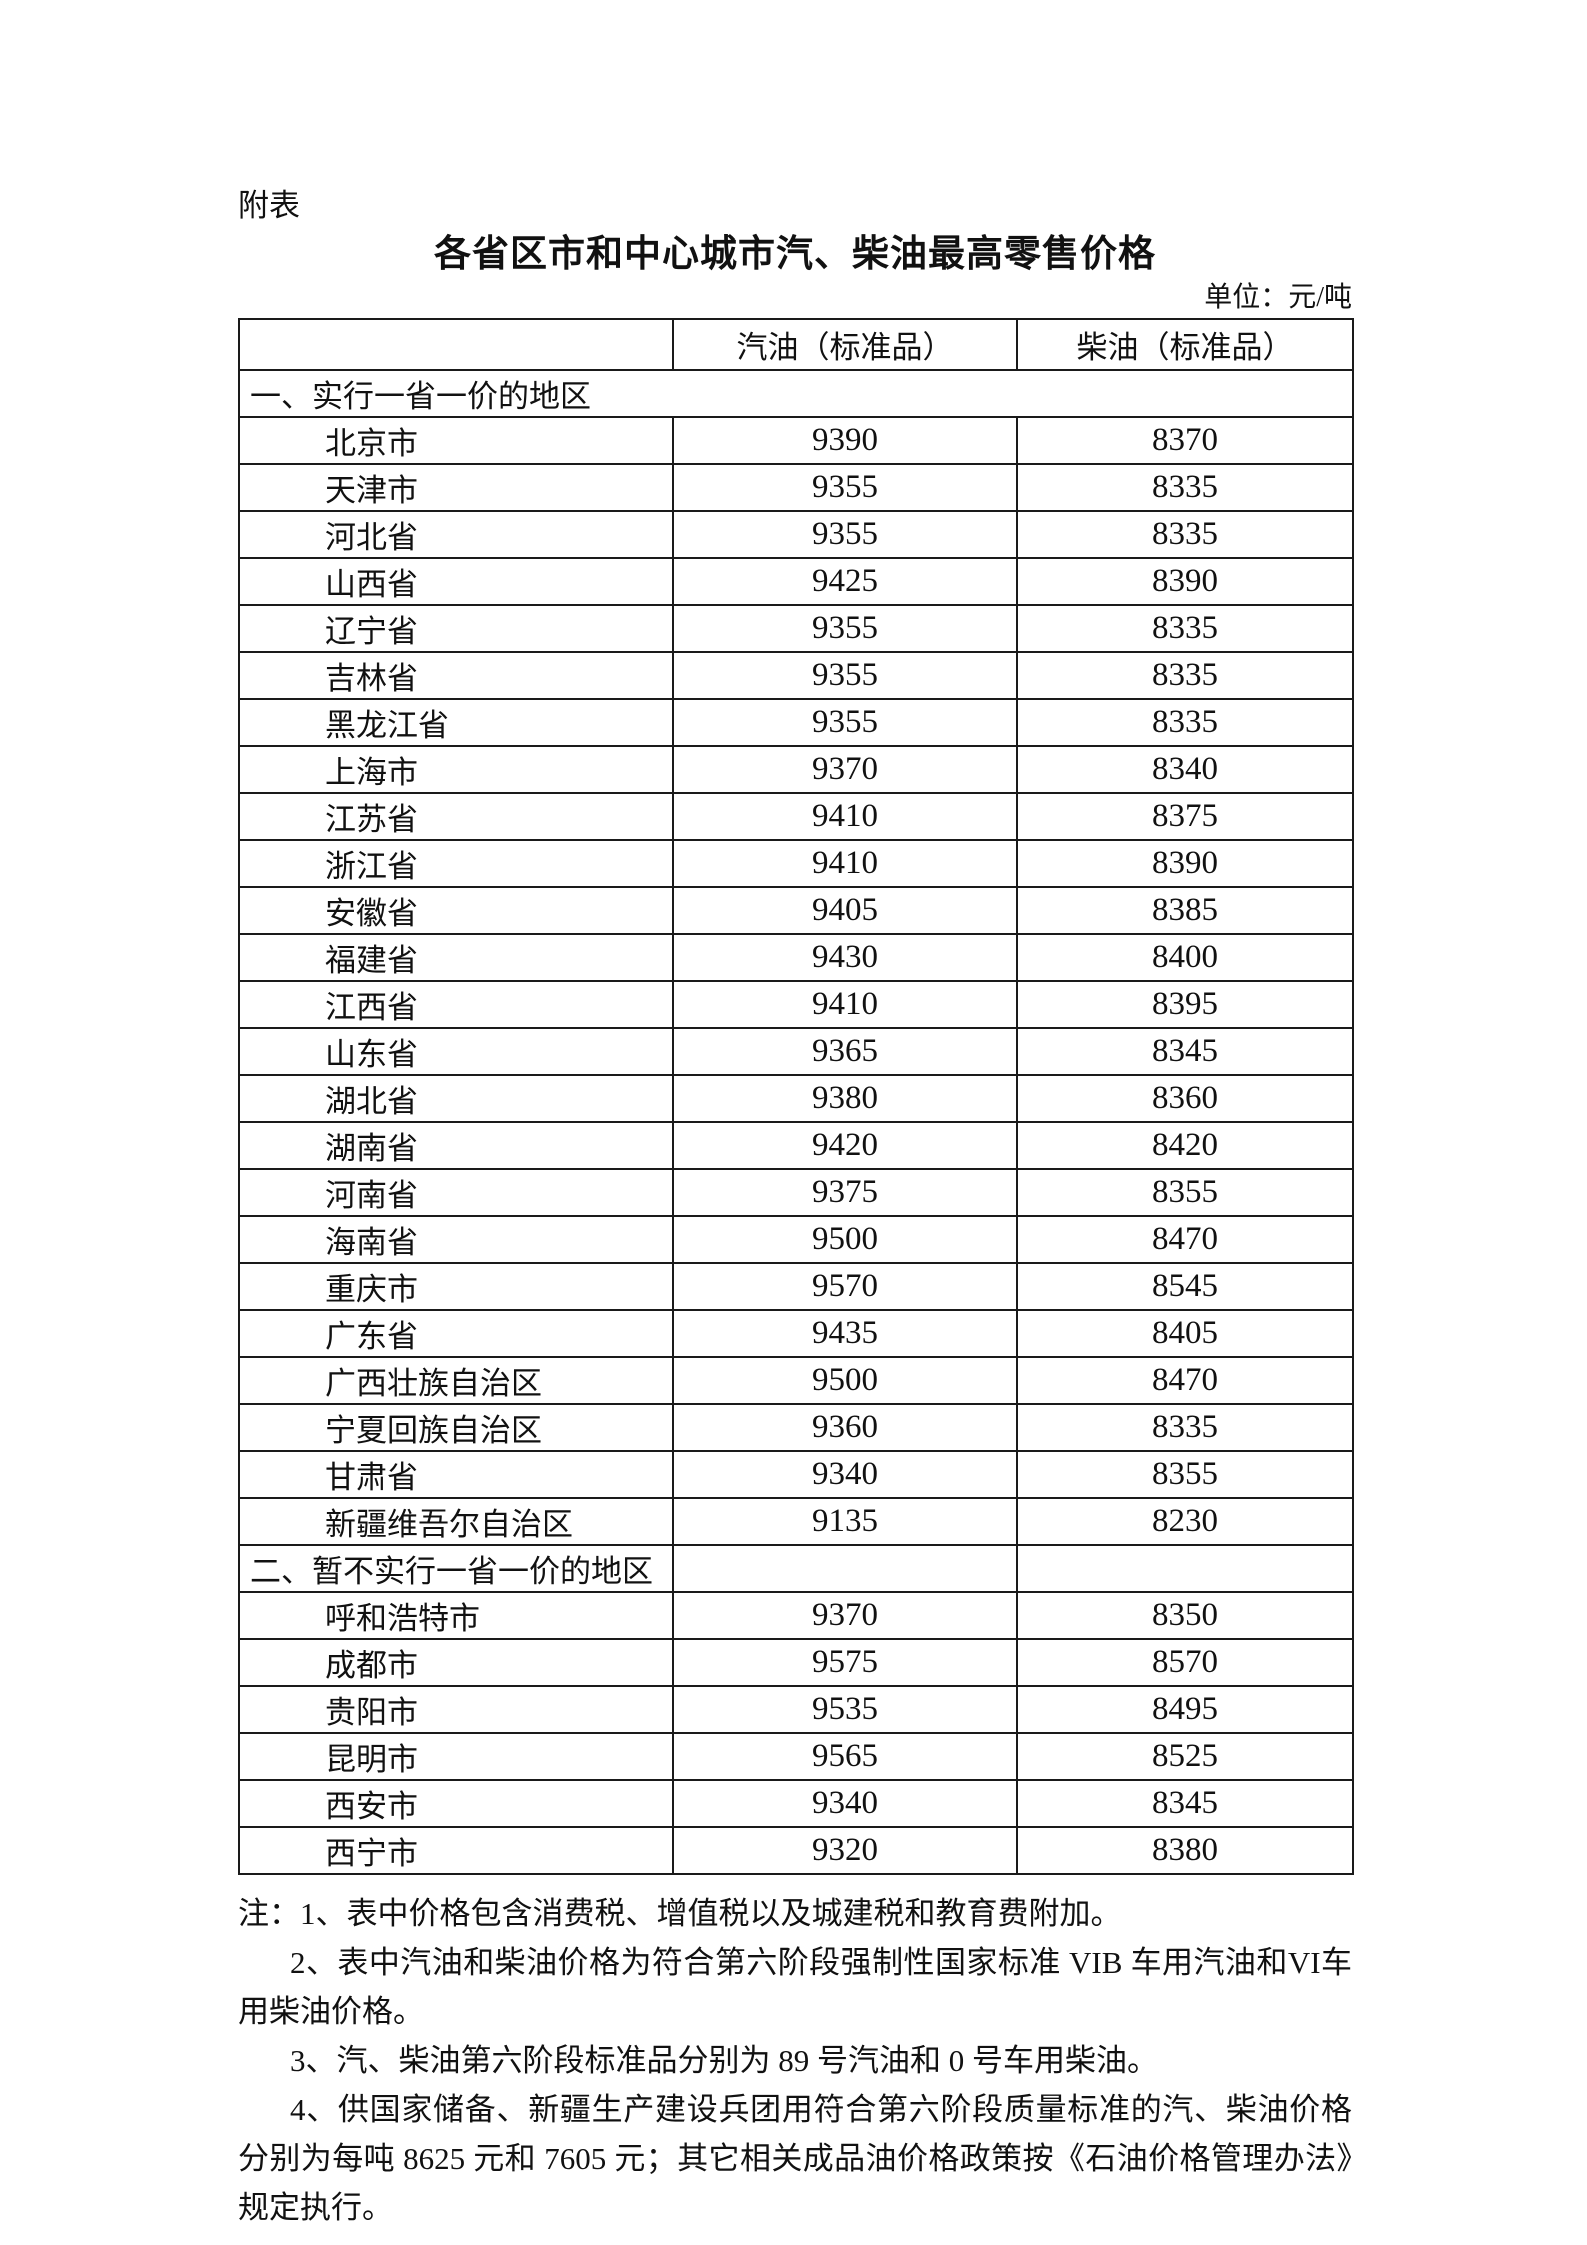  I want to click on price-row: 呼和浩特市 9370 8350, so click(796, 1615).